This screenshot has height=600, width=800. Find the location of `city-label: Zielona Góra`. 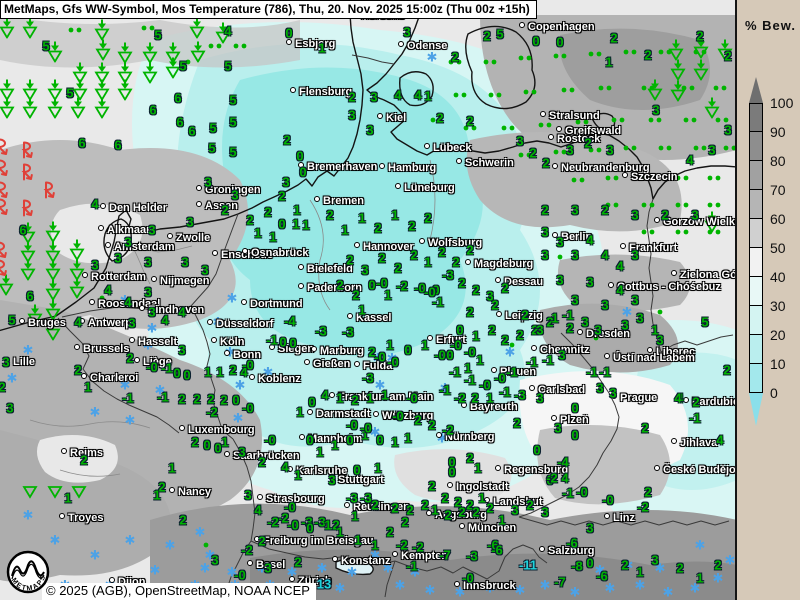

city-label: Zielona Góra is located at coordinates (703, 275).